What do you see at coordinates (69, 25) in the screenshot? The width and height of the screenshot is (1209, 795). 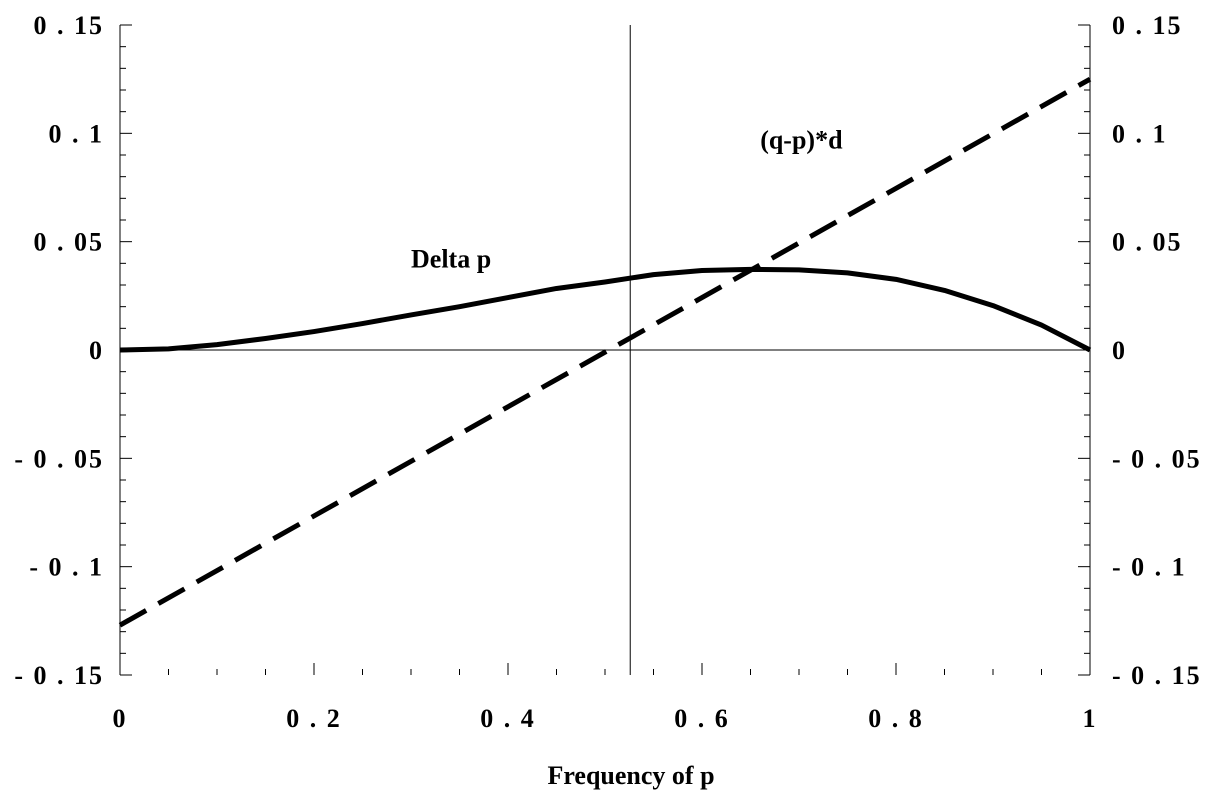 I see `y-tick-label-left: 0 . 15` at bounding box center [69, 25].